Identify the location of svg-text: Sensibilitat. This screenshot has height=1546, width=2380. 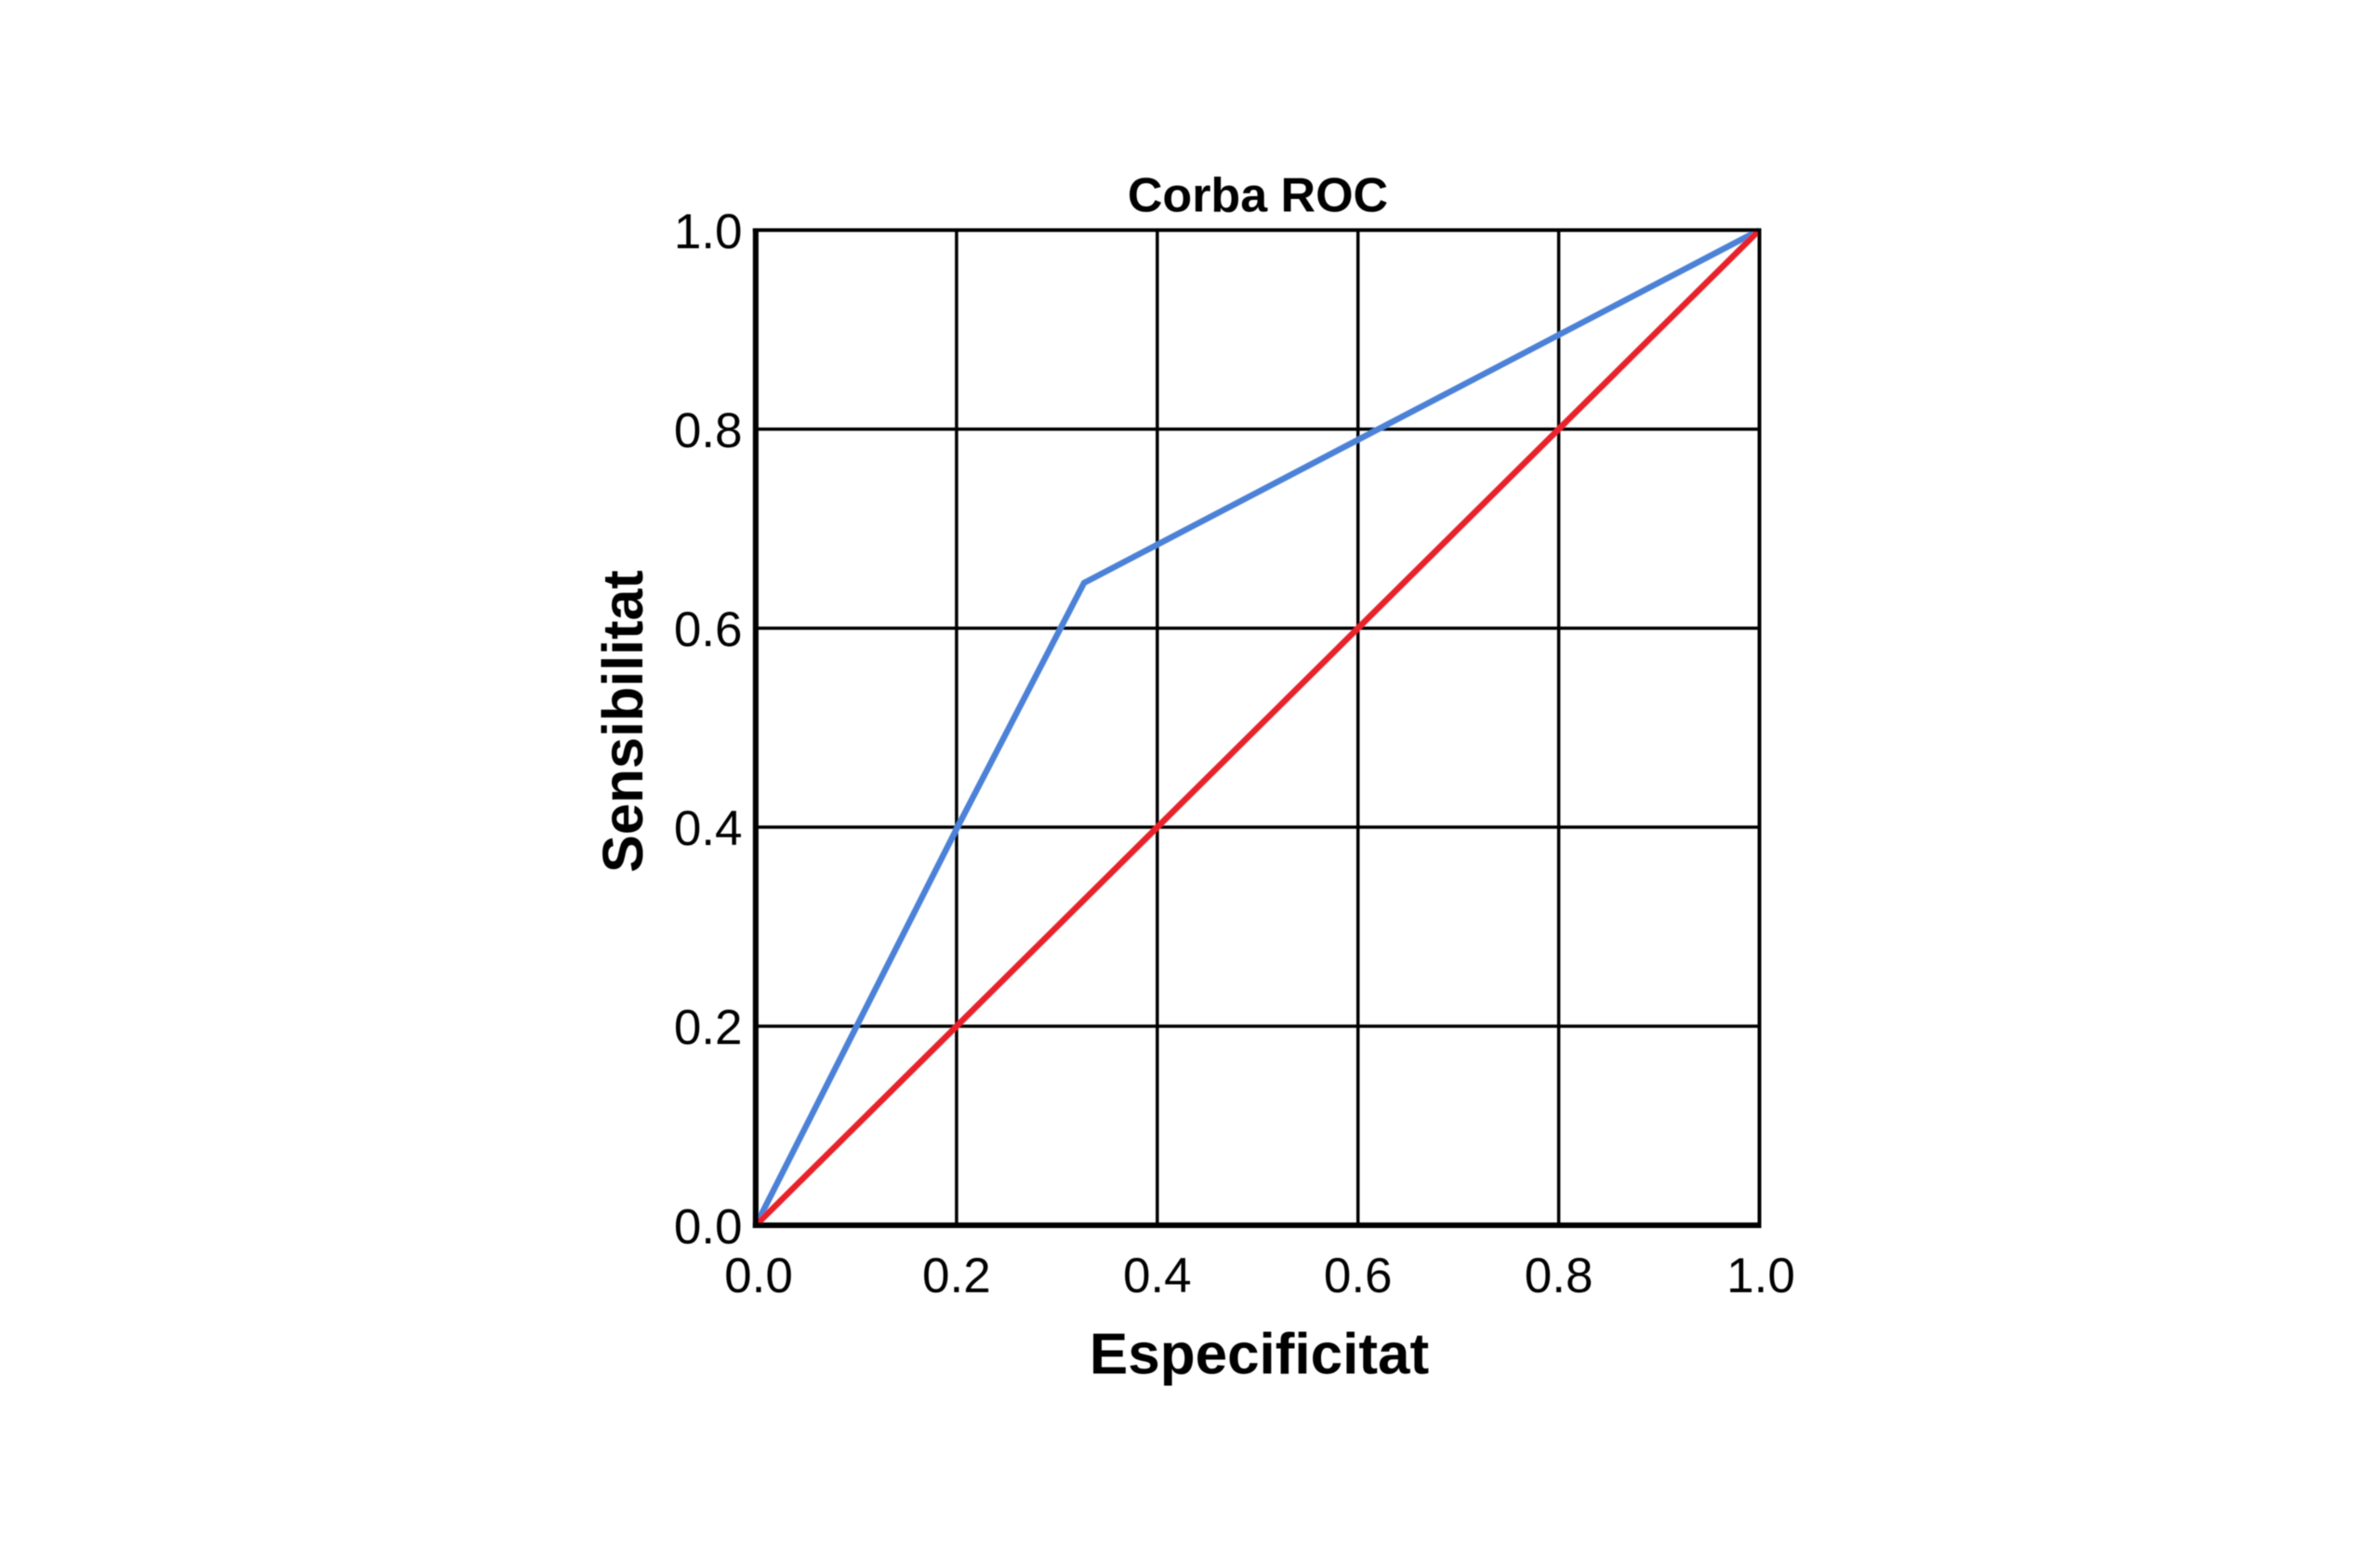
(622, 721).